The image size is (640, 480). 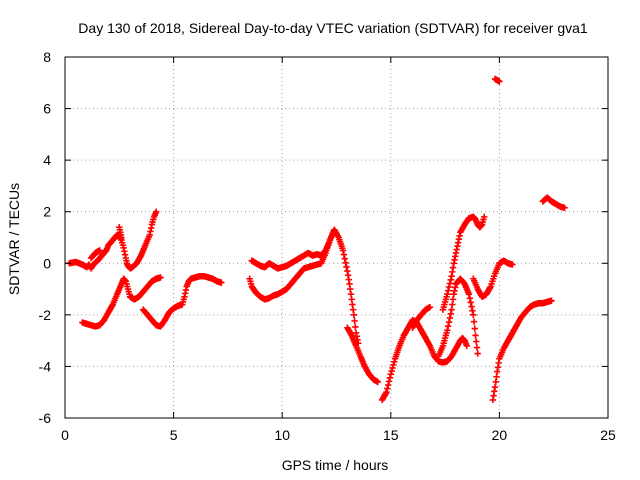 What do you see at coordinates (47, 212) in the screenshot?
I see `y-tick-label: 2` at bounding box center [47, 212].